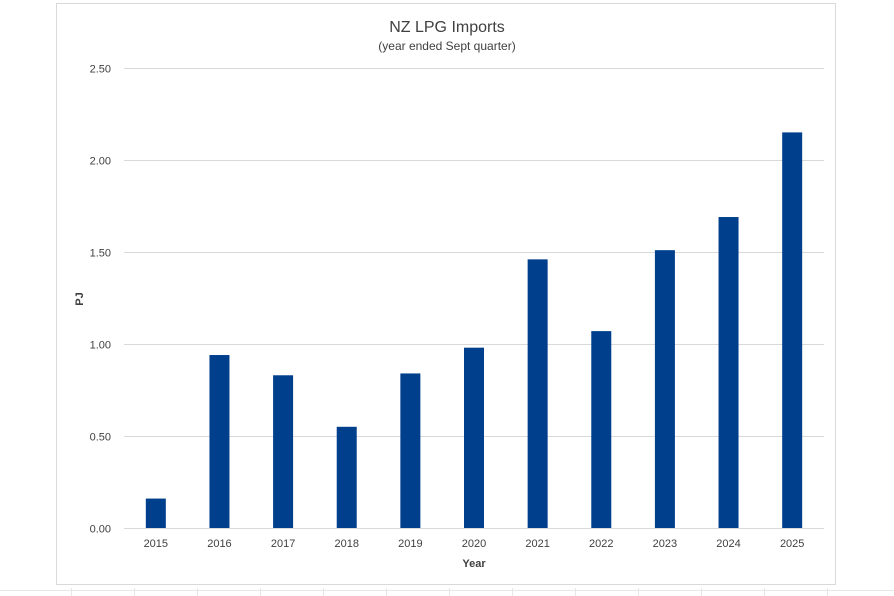 The width and height of the screenshot is (894, 596). What do you see at coordinates (100, 346) in the screenshot?
I see `y-tick-label: 1.00` at bounding box center [100, 346].